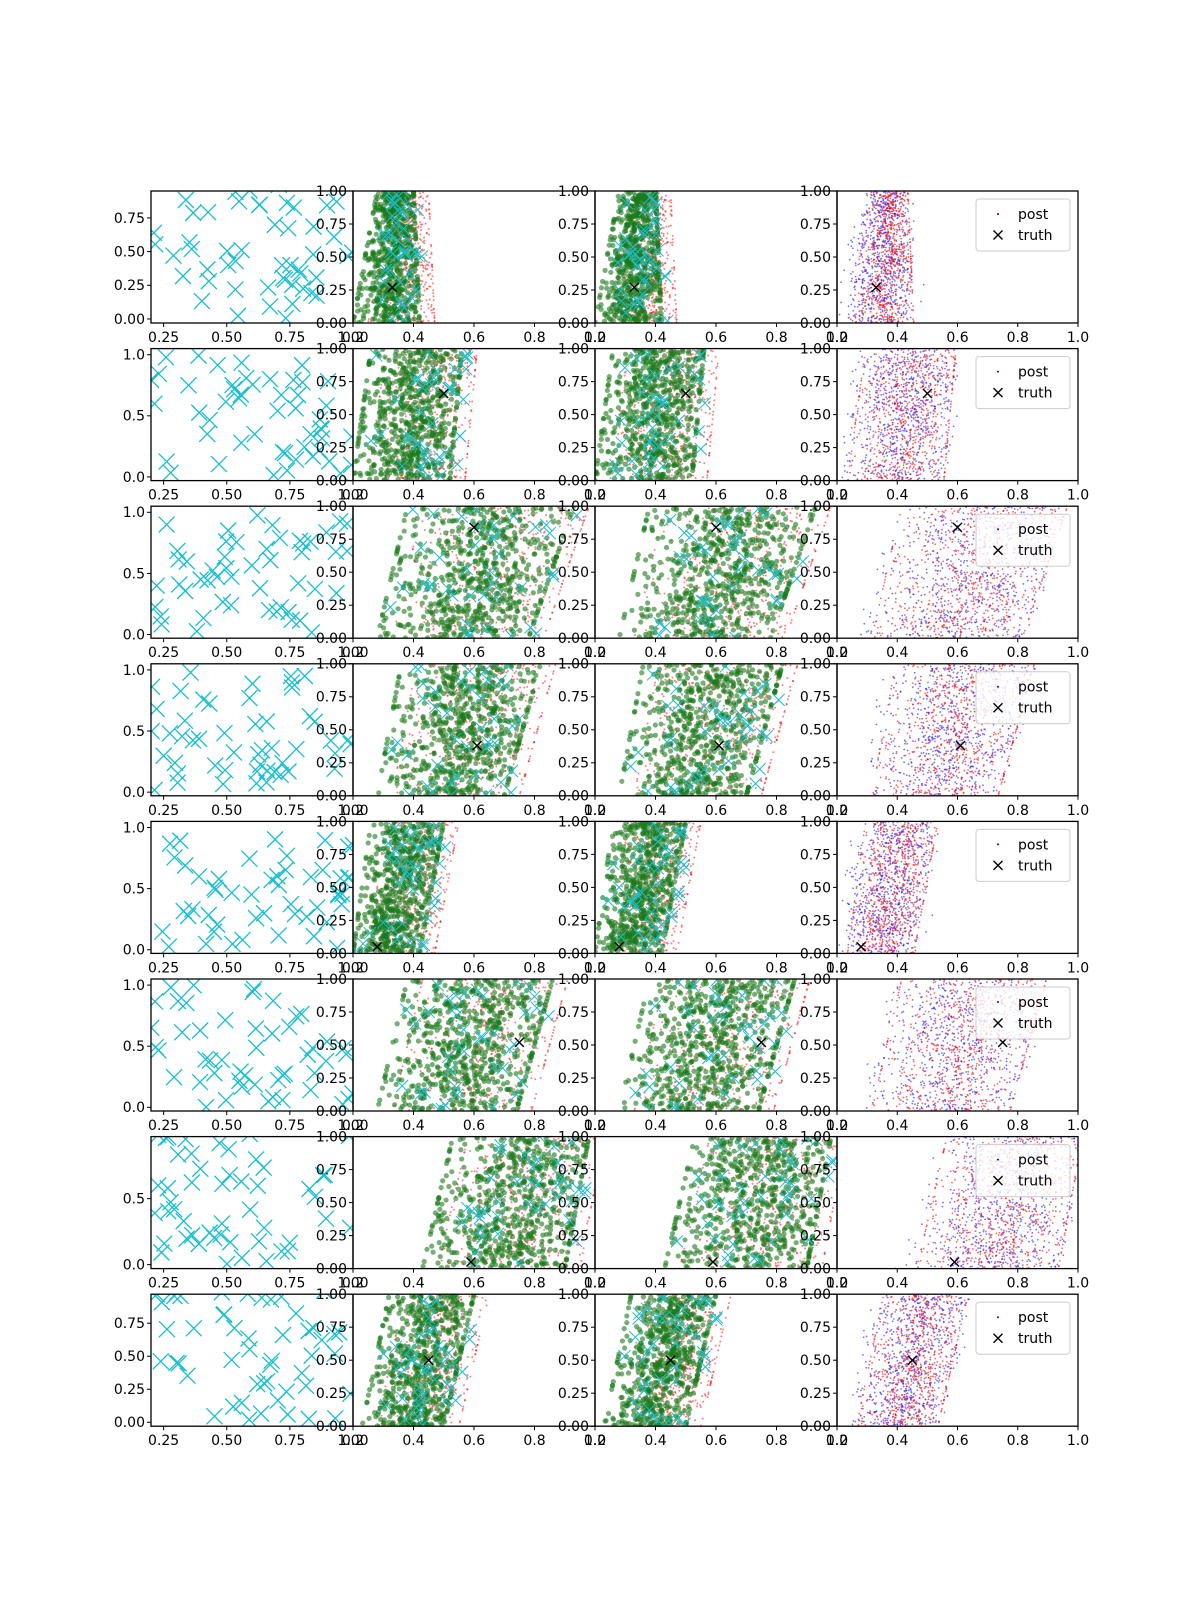  I want to click on x-tick-label: 0.2, so click(837, 338).